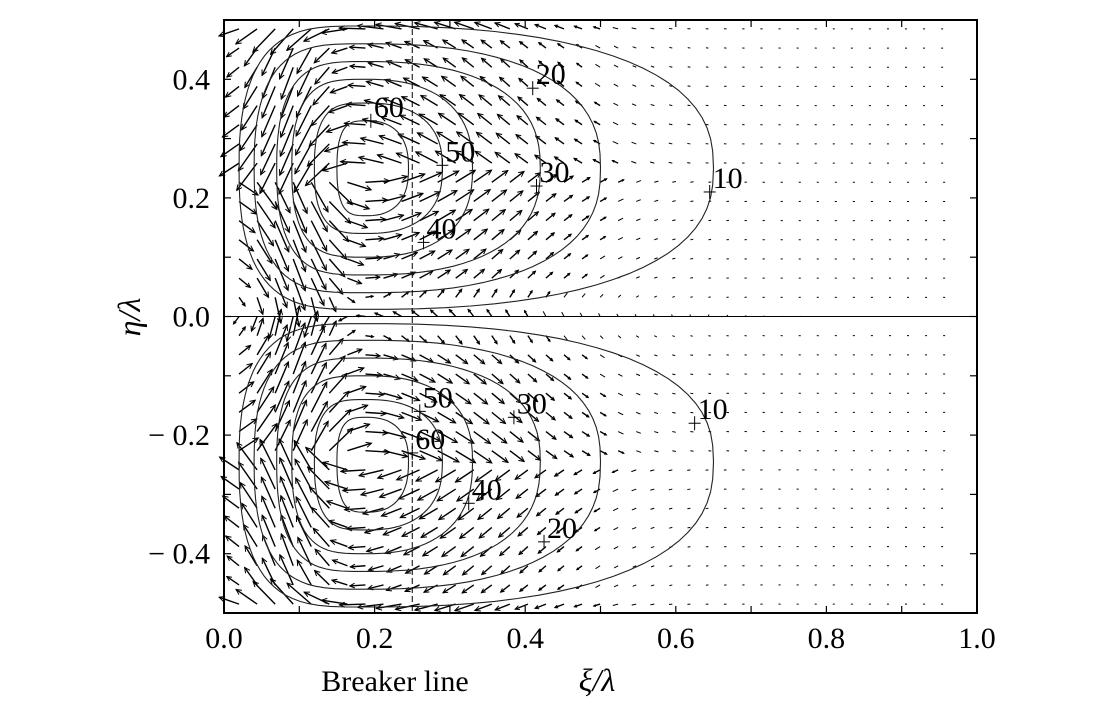 The width and height of the screenshot is (1103, 703). What do you see at coordinates (551, 74) in the screenshot?
I see `contour-label-20: 20` at bounding box center [551, 74].